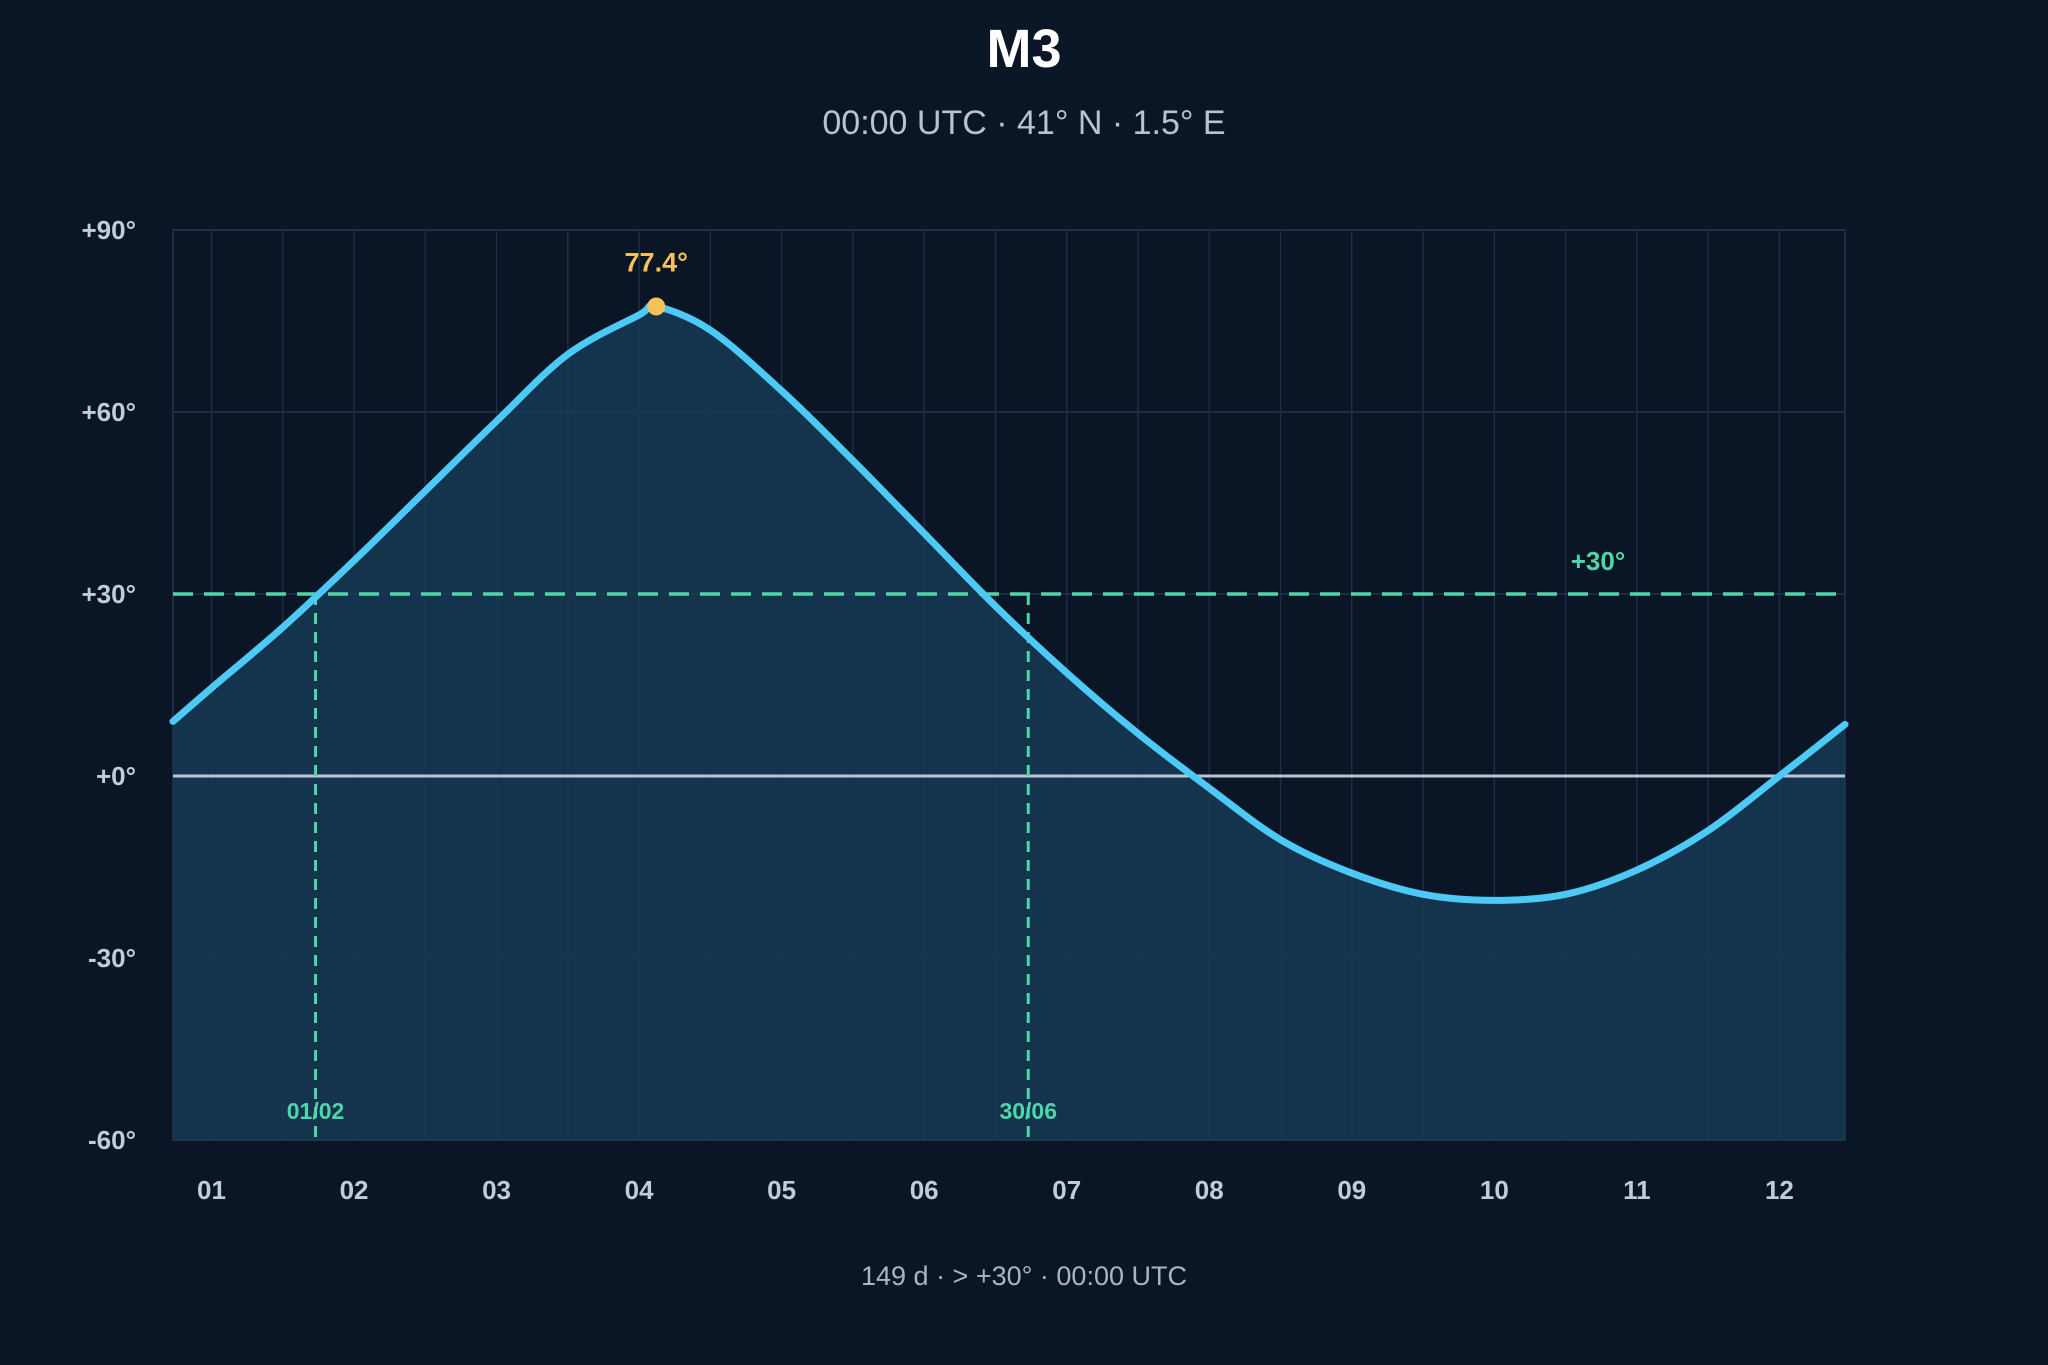  What do you see at coordinates (496, 1190) in the screenshot?
I see `x-tick-label: 03` at bounding box center [496, 1190].